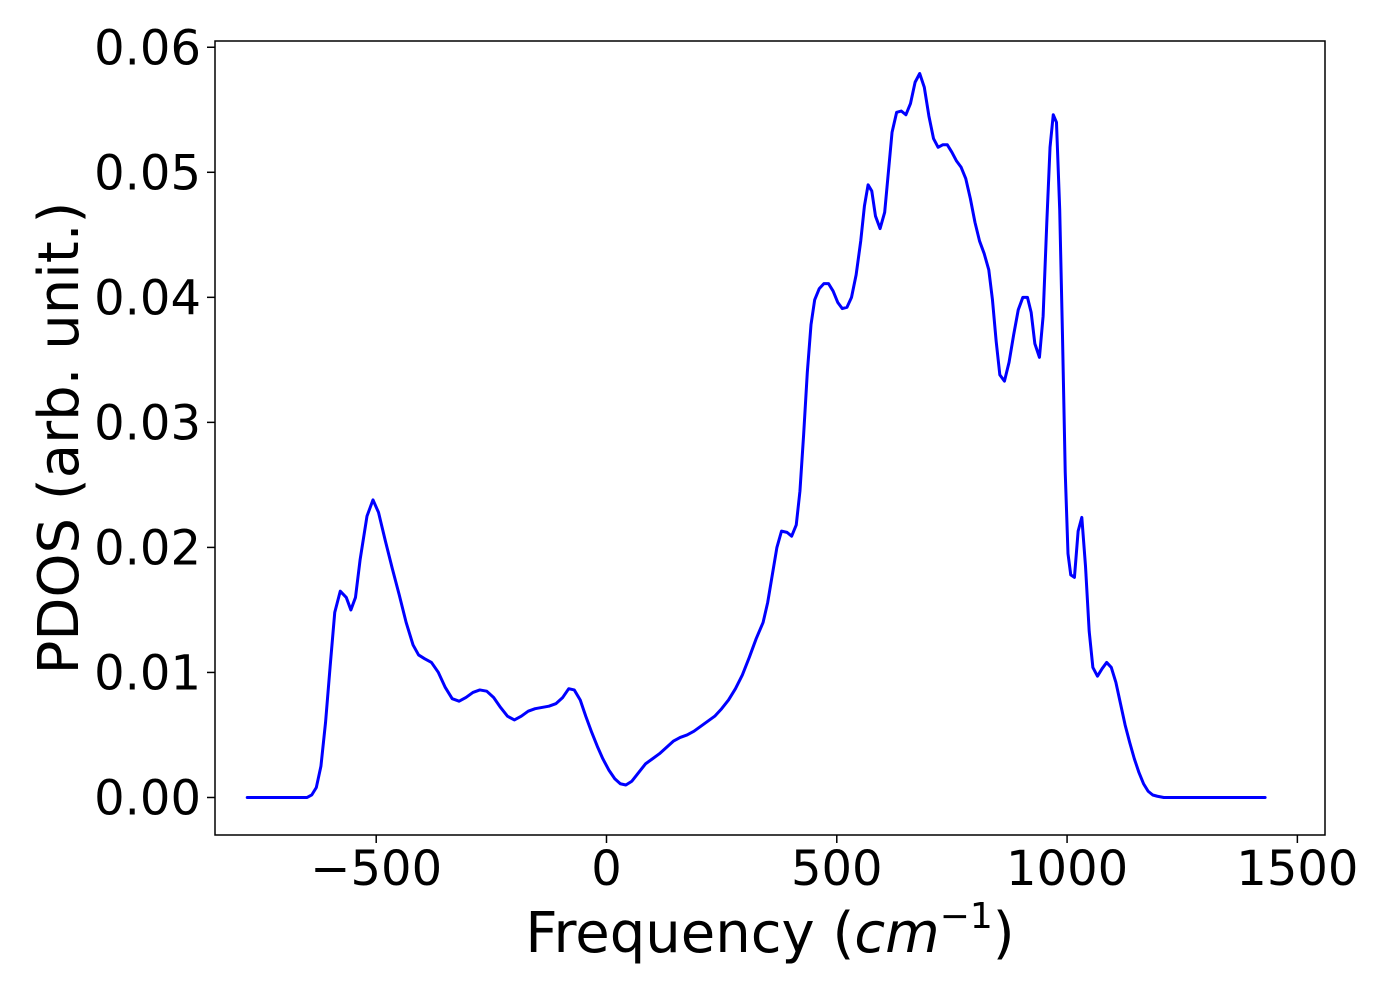  Describe the element at coordinates (1067, 869) in the screenshot. I see `x-tick-label: 1000` at that location.